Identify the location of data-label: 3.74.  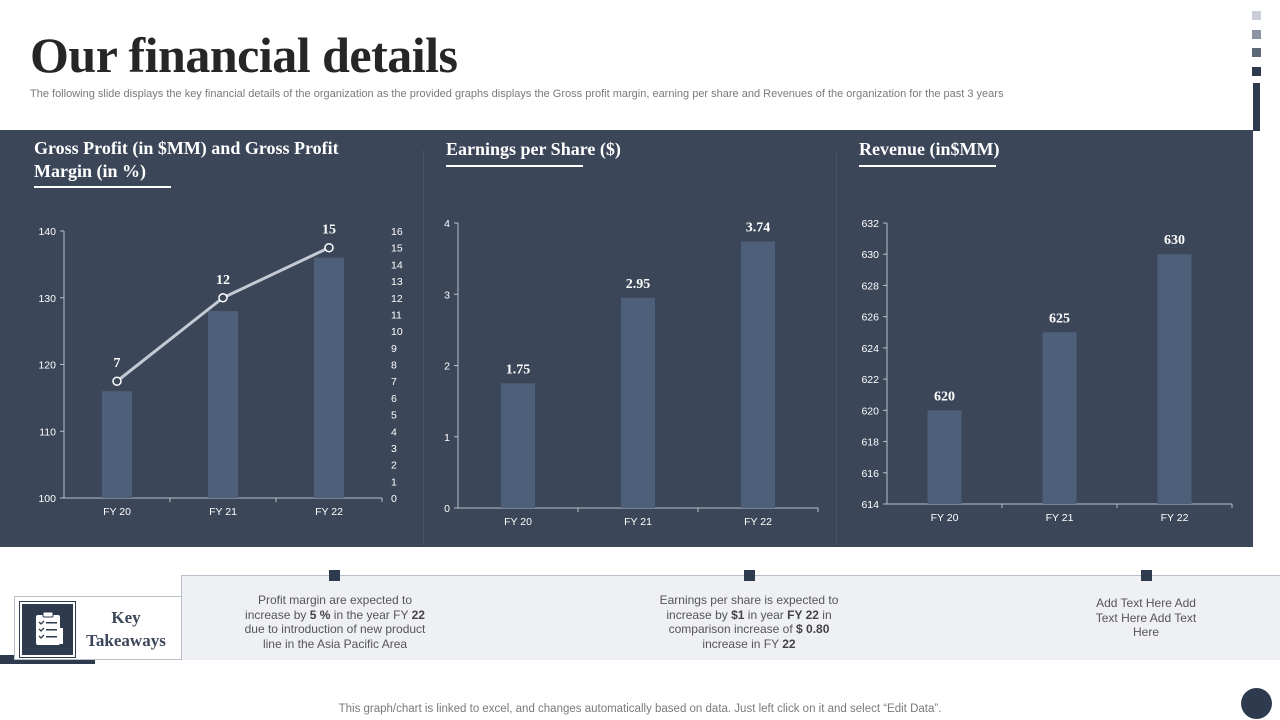
(758, 228).